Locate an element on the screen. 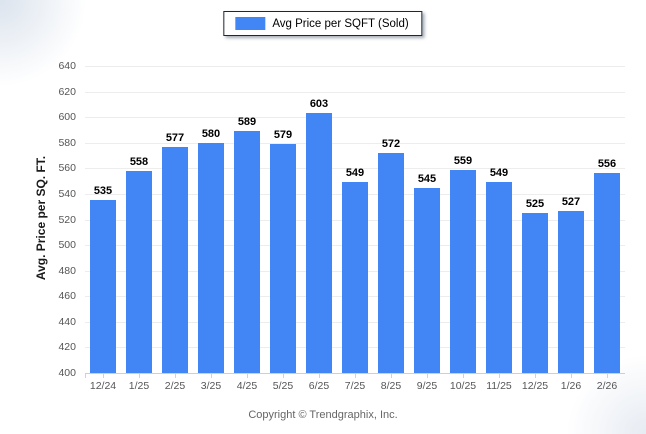 This screenshot has height=434, width=646. bar-slot: 589 is located at coordinates (247, 222).